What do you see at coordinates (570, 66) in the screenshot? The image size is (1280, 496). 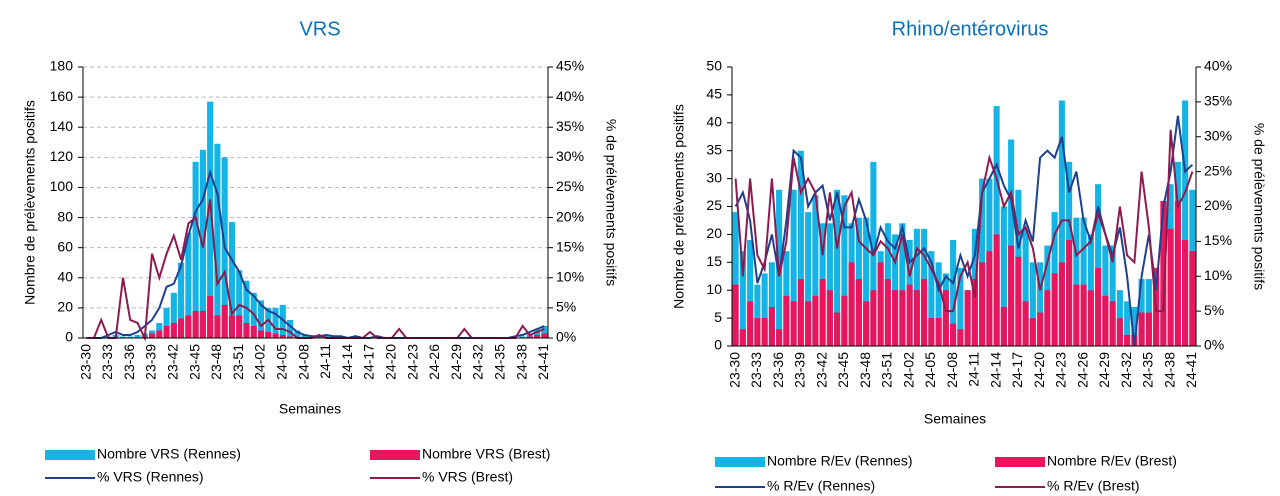 I see `y2-tick-label: 45%` at bounding box center [570, 66].